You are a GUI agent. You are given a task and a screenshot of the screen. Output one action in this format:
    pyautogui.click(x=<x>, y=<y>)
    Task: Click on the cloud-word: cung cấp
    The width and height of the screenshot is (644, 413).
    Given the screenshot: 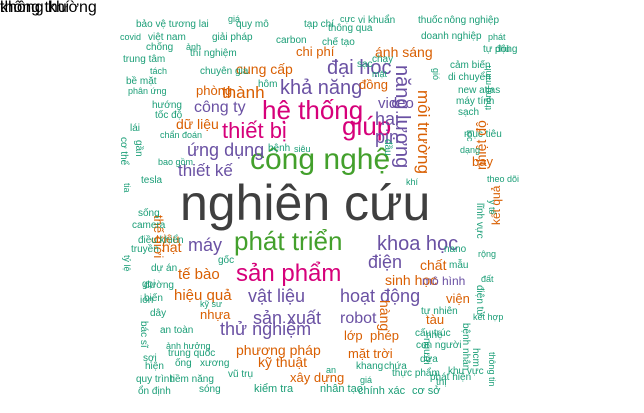 What is the action you would take?
    pyautogui.click(x=264, y=69)
    